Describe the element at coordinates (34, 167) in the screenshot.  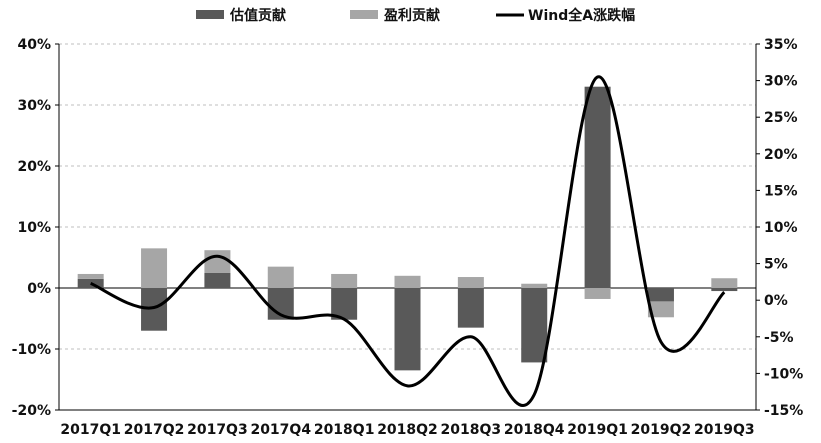
I see `left-tick-label: 20%` at that location.